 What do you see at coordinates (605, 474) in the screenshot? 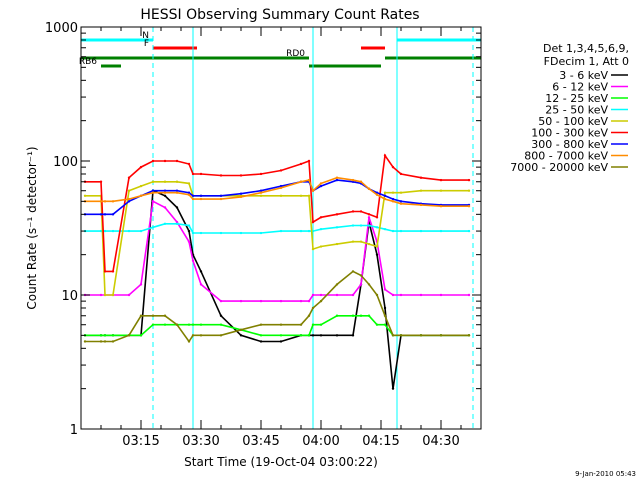
I see `footer-date: 9-Jan-2010 05:43` at bounding box center [605, 474].